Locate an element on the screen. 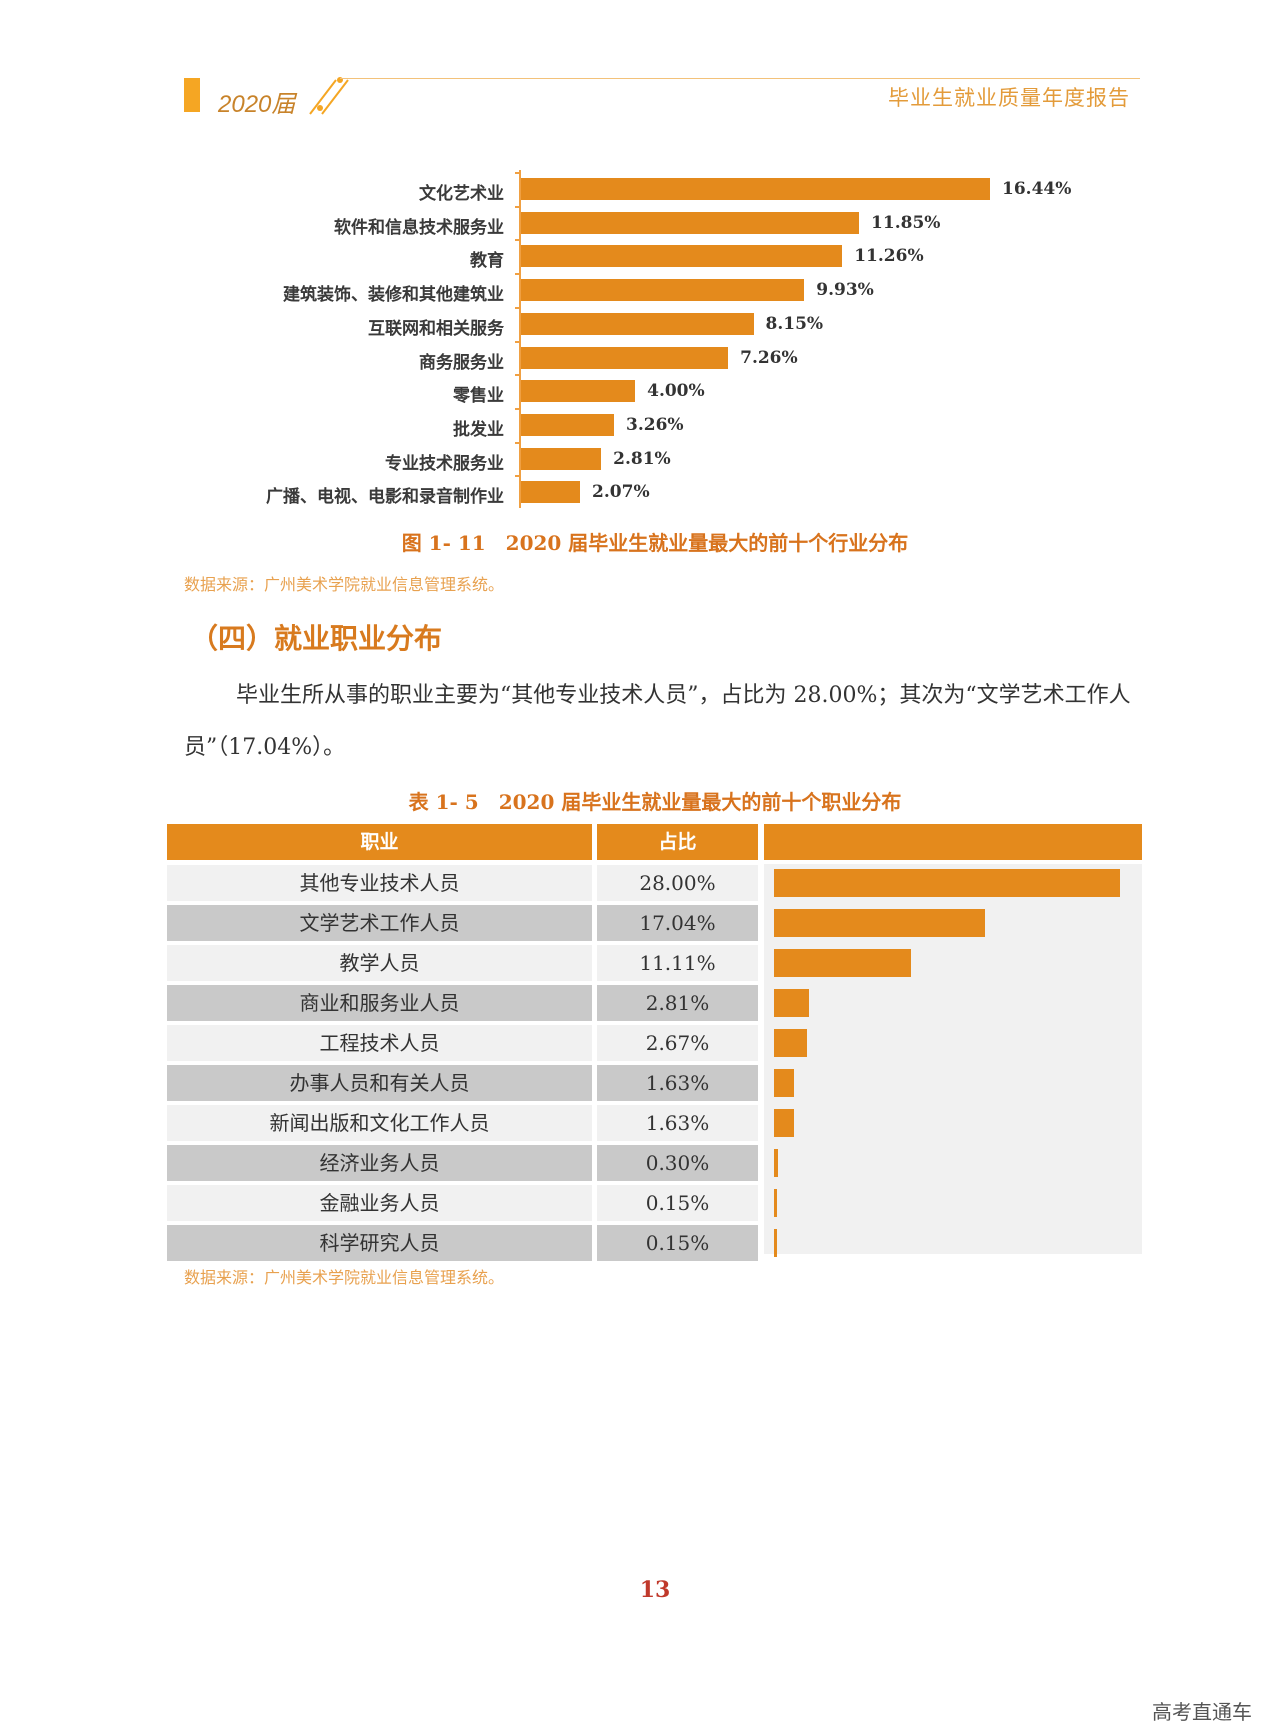 This screenshot has height=1729, width=1280. table-cell-share: 0.30% is located at coordinates (677, 1163).